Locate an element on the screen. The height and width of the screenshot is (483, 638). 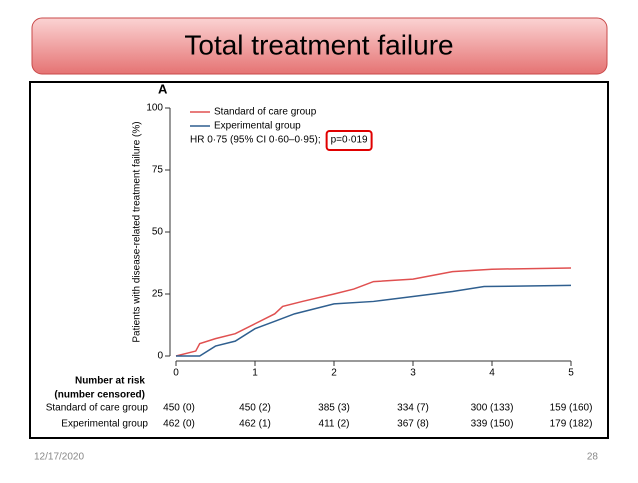
risk-table-title: Number at risk is located at coordinates (110, 381).